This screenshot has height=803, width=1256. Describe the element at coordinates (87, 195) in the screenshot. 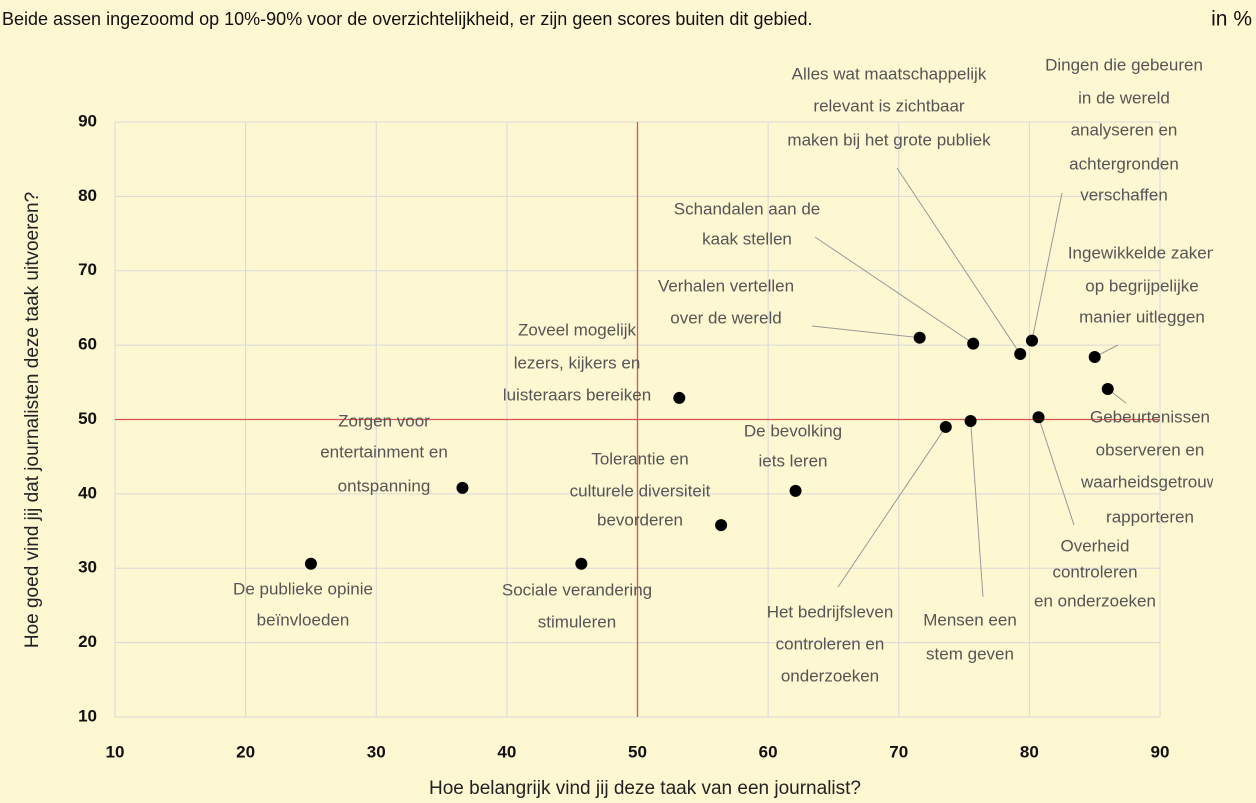

I see `y-tick-label: 80` at that location.